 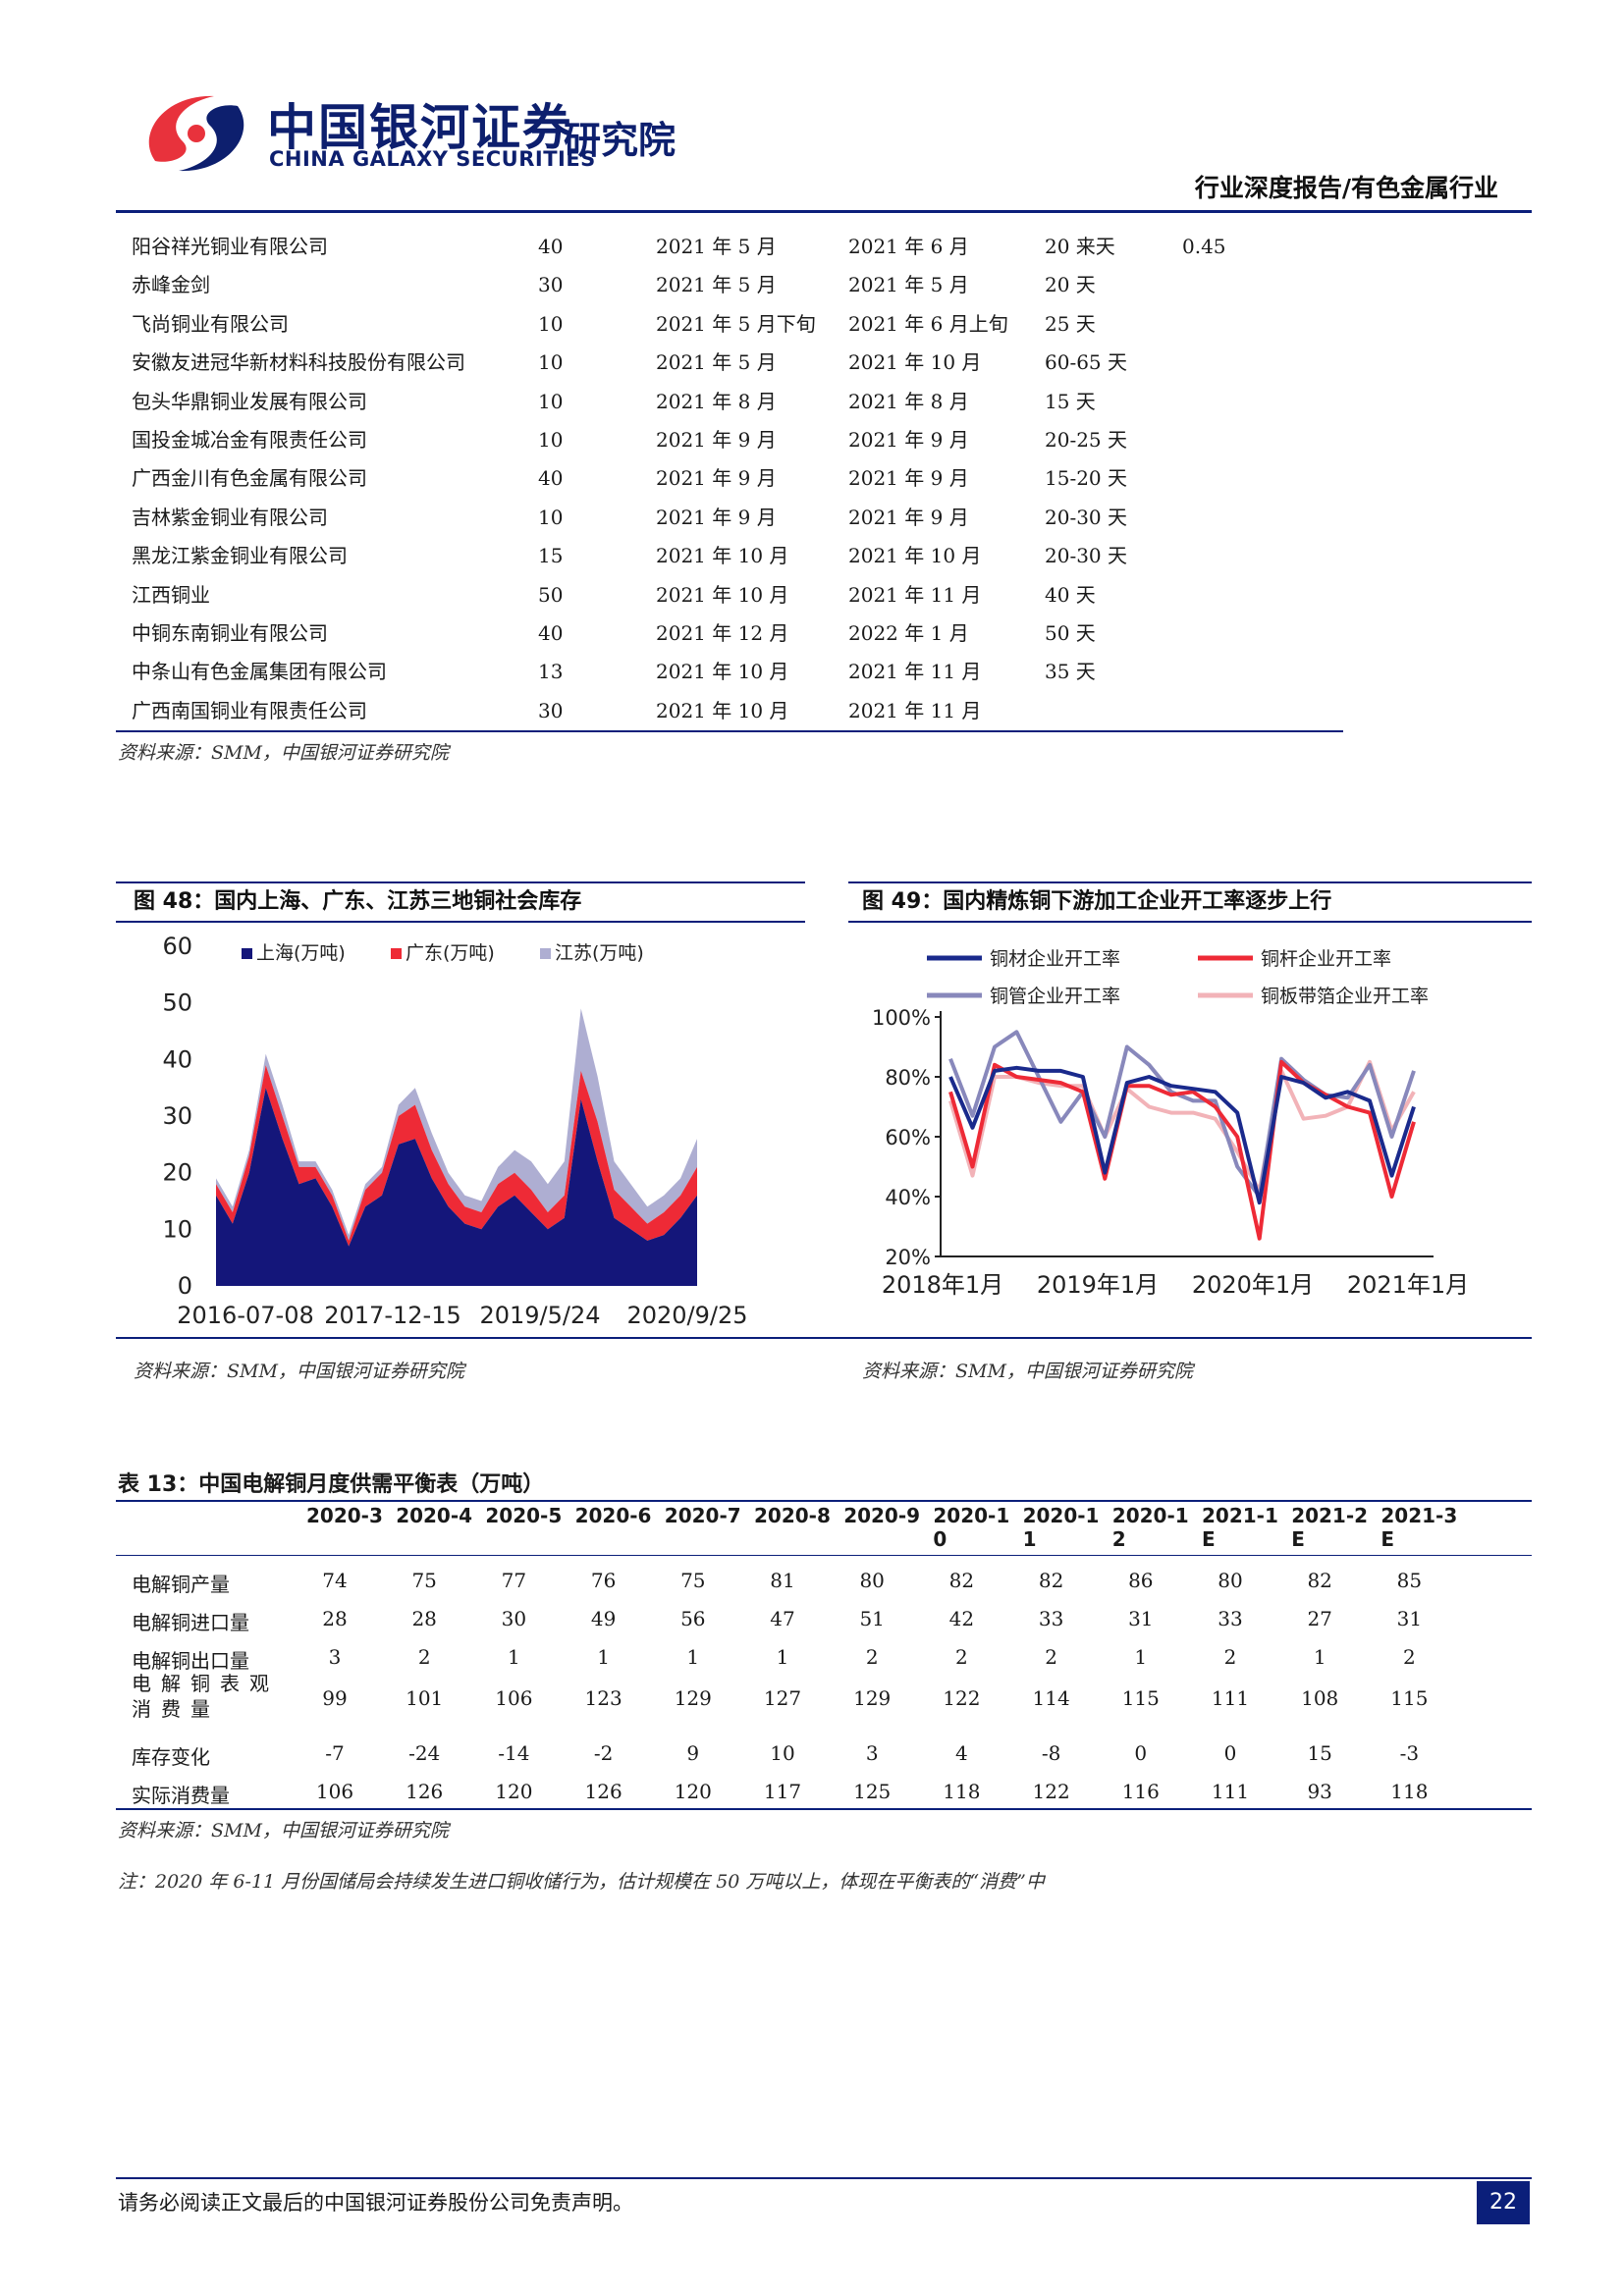 What do you see at coordinates (205, 1696) in the screenshot?
I see `row-label: 电解铜表观消费量` at bounding box center [205, 1696].